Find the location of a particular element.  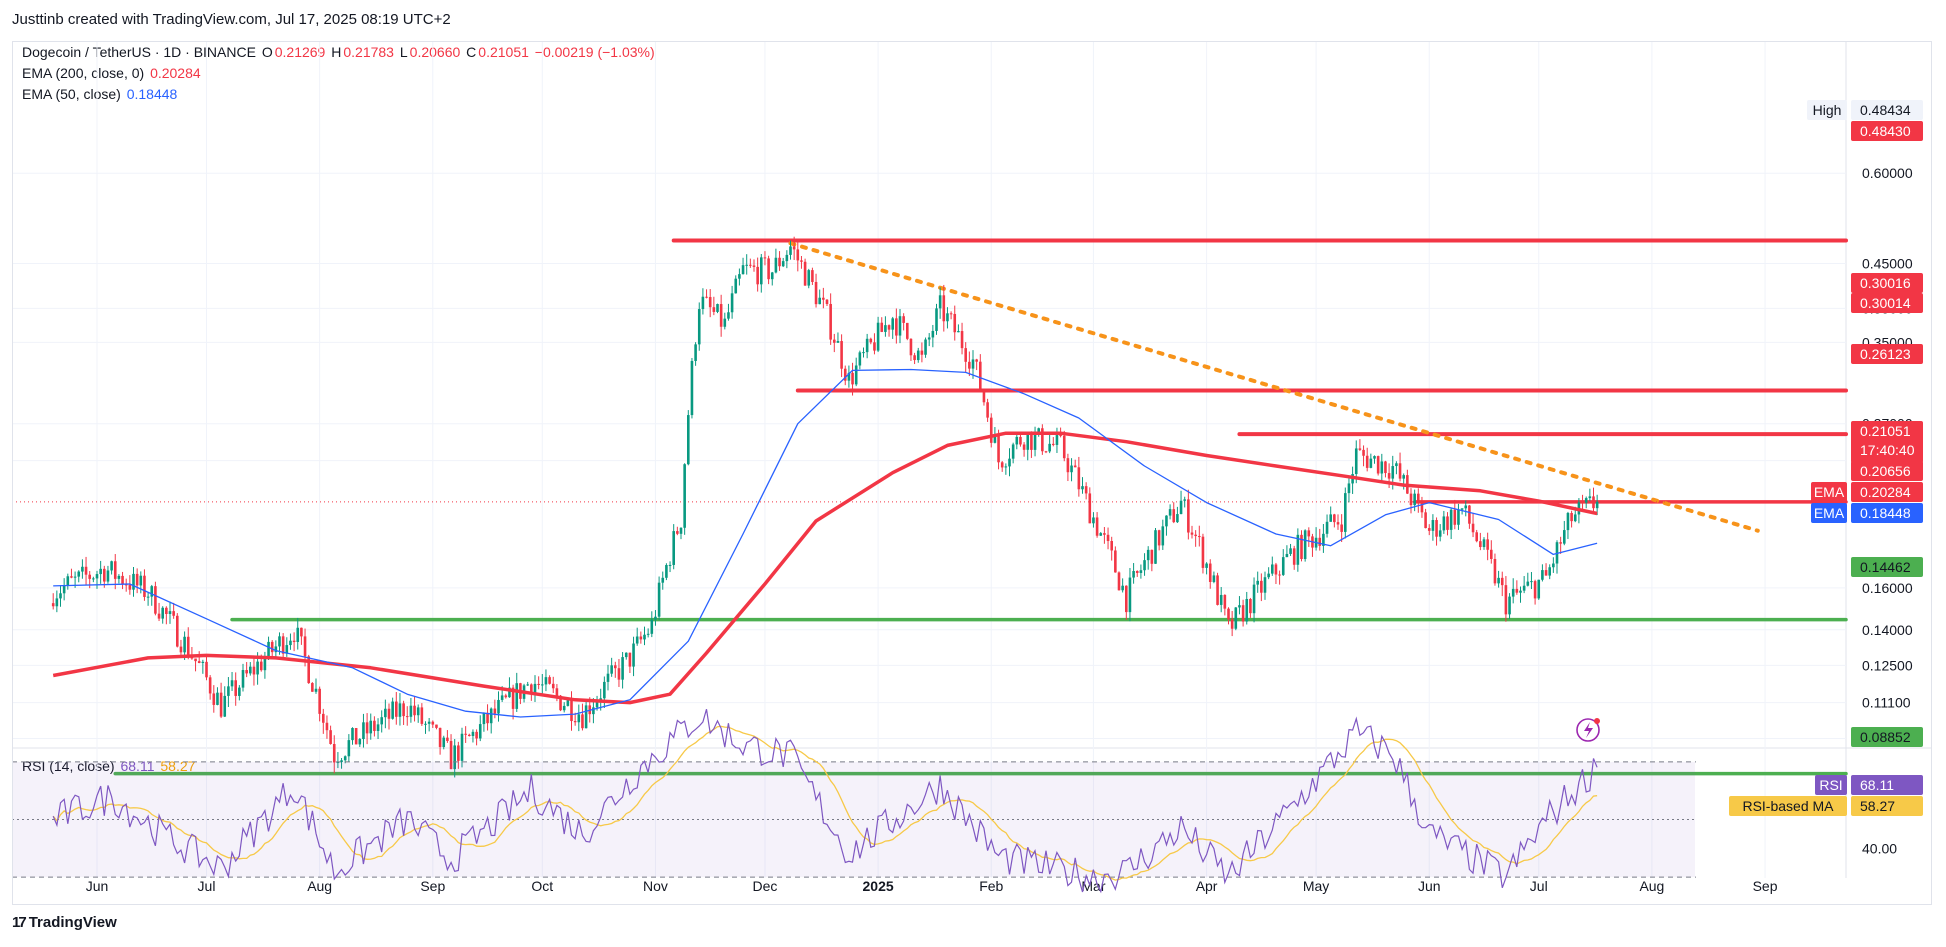

tradingview-logo: 17 TradingView is located at coordinates (64, 922).